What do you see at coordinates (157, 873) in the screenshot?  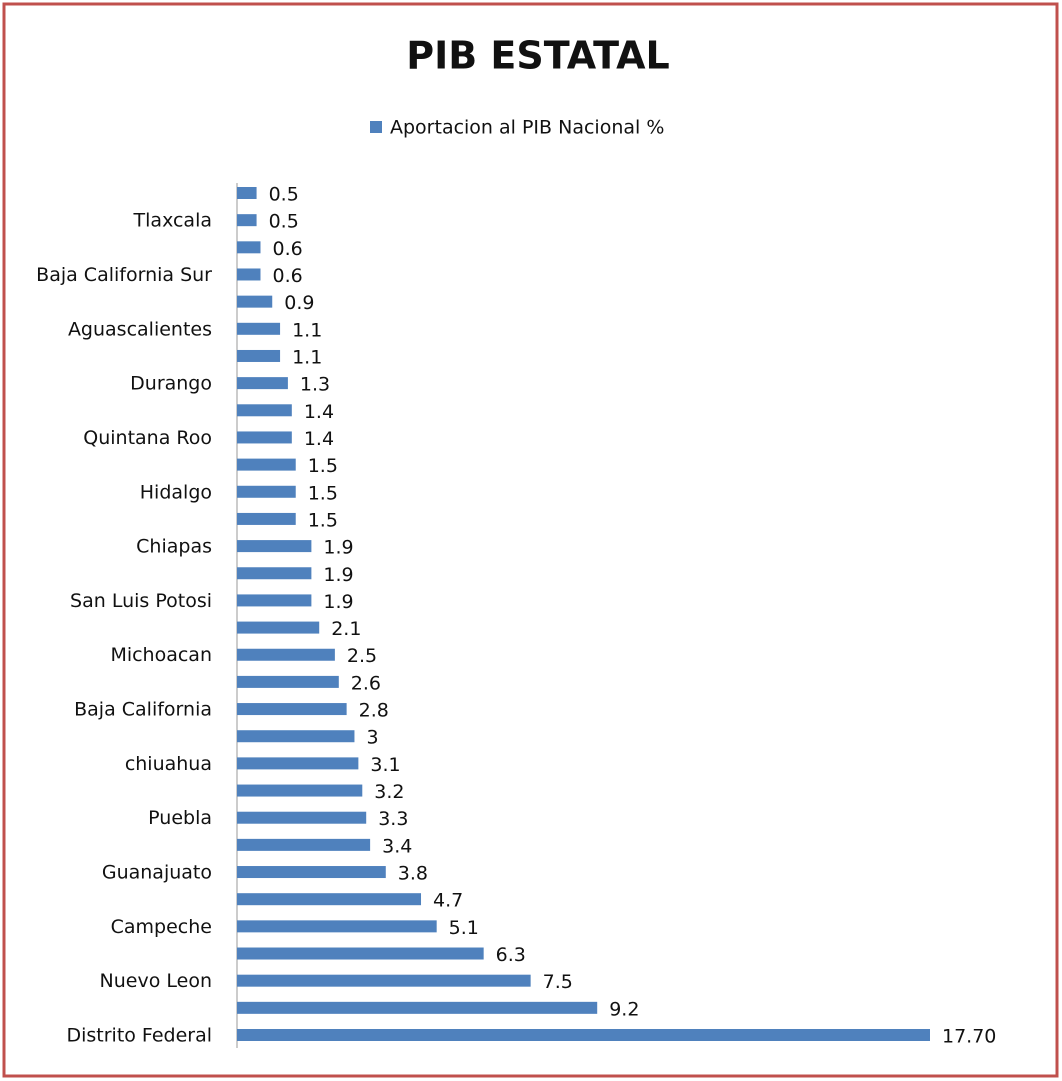 I see `y-tick-label: Guanajuato` at bounding box center [157, 873].